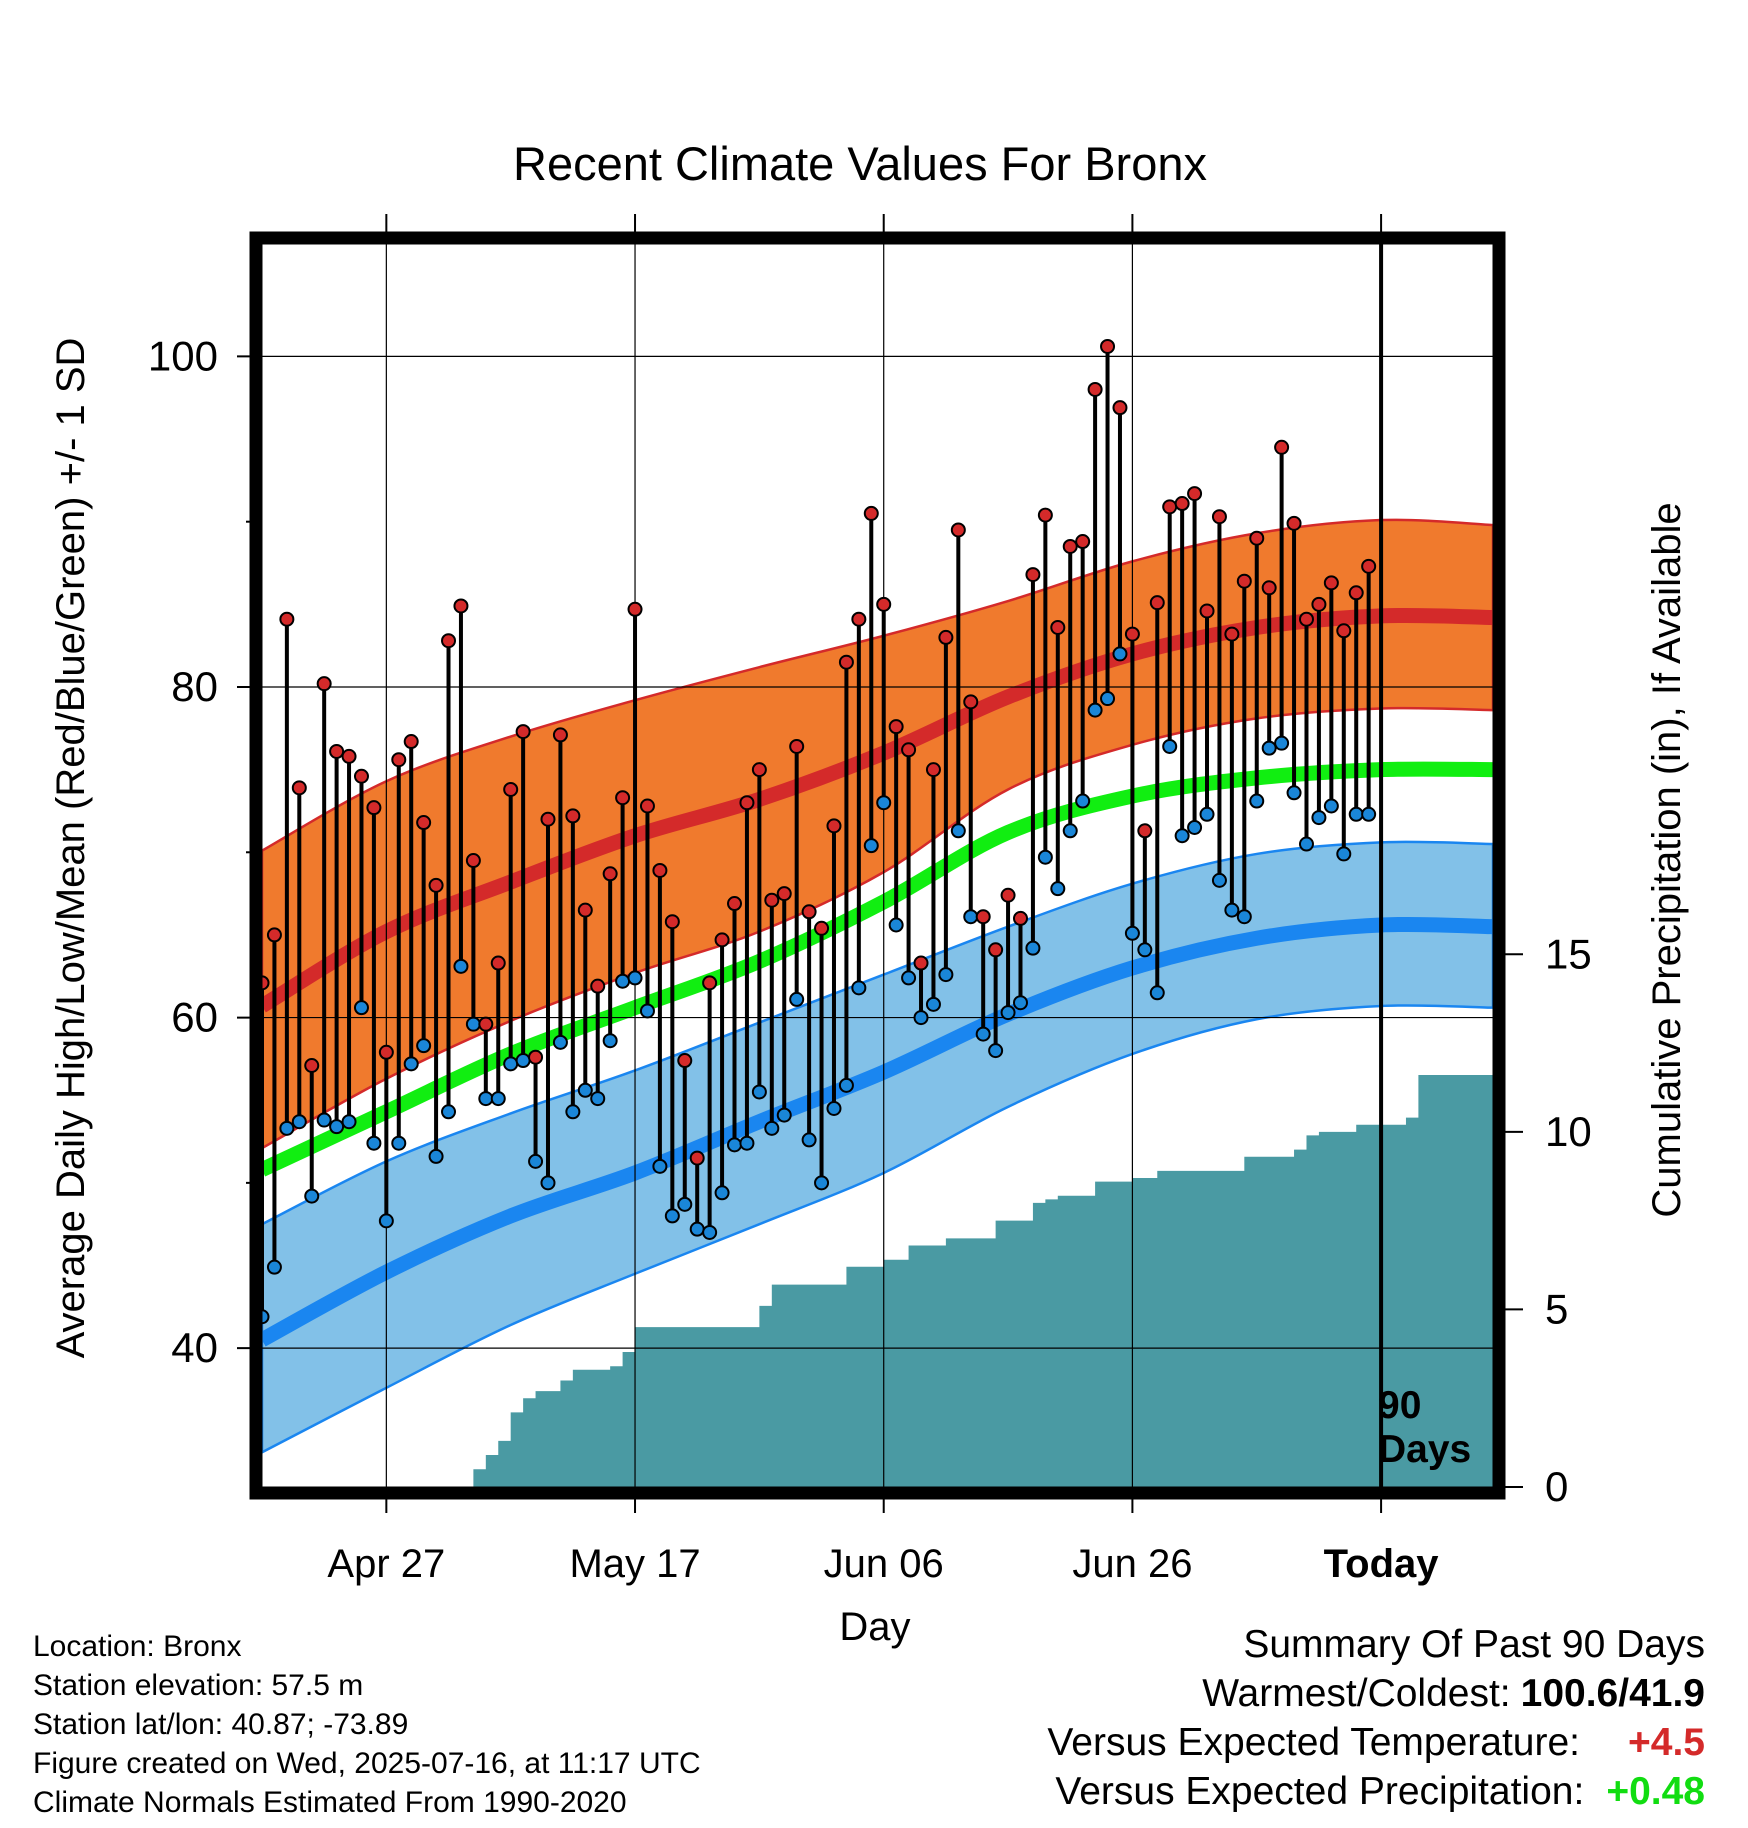 The height and width of the screenshot is (1828, 1748). Describe the element at coordinates (1320, 1791) in the screenshot. I see `precip-label: Versus Expected Precipitation:` at that location.